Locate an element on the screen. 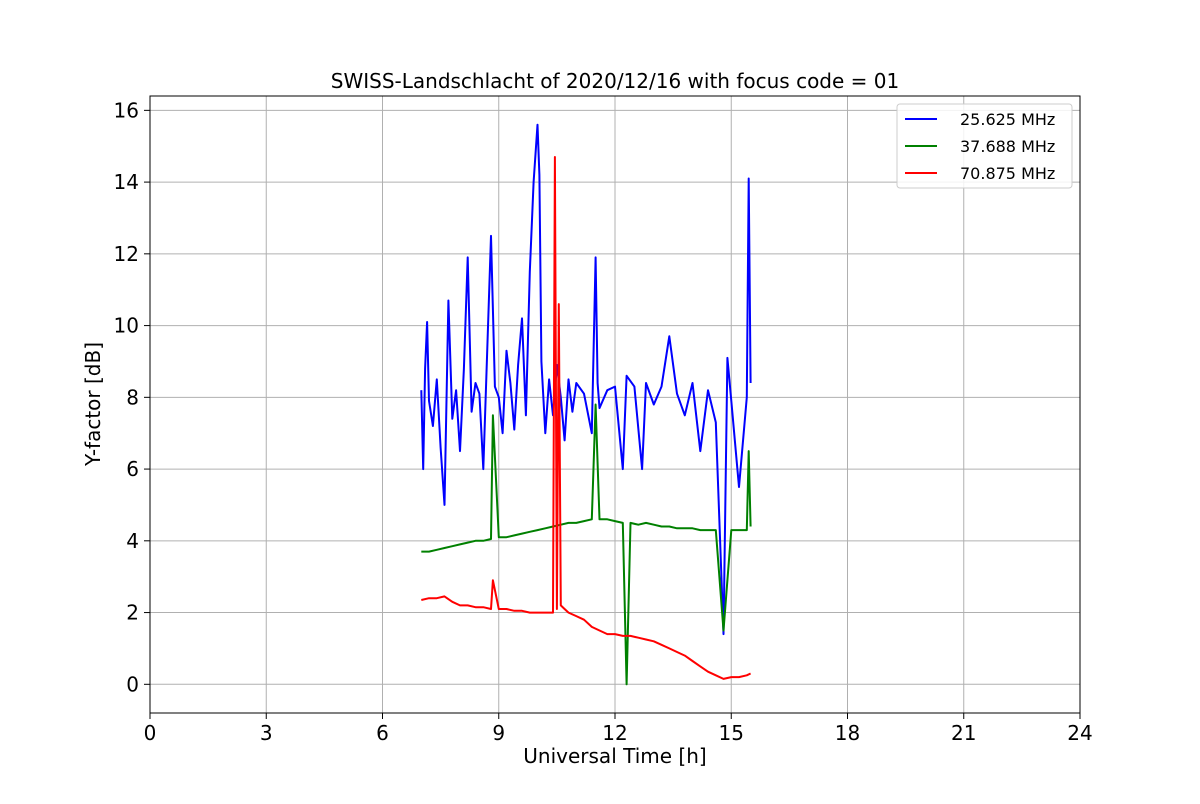 Image resolution: width=1200 pixels, height=804 pixels. x-tick-label: 24 is located at coordinates (1079, 733).